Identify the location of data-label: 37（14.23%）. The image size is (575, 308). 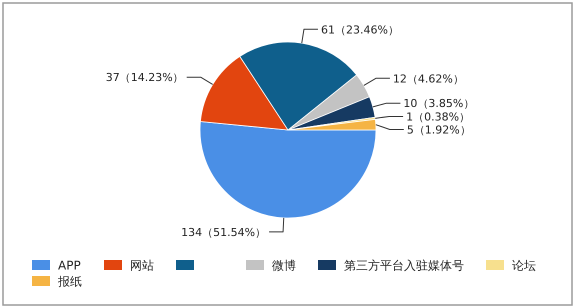
(145, 77).